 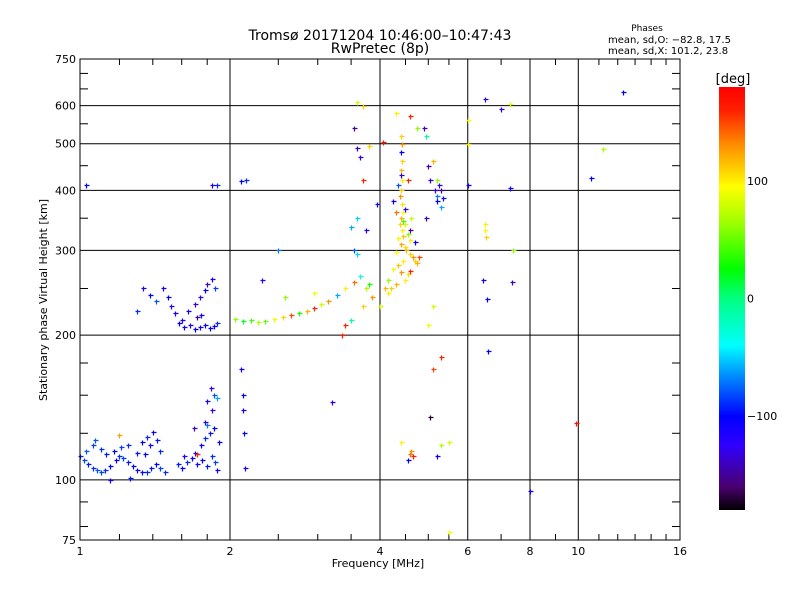 What do you see at coordinates (65, 144) in the screenshot?
I see `y-tick-label: 500` at bounding box center [65, 144].